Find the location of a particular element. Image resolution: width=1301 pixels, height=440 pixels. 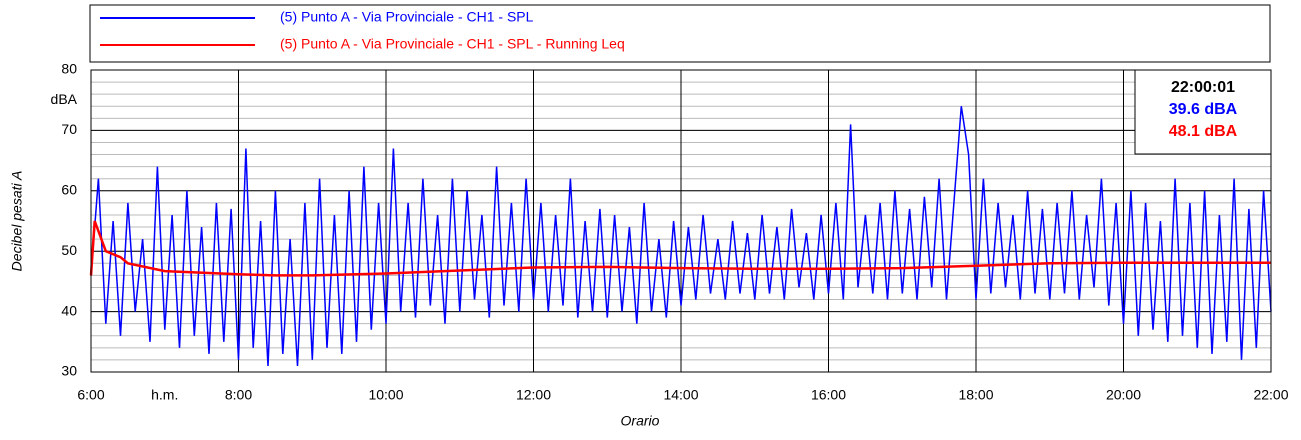

cursor-box is located at coordinates (1203, 112).